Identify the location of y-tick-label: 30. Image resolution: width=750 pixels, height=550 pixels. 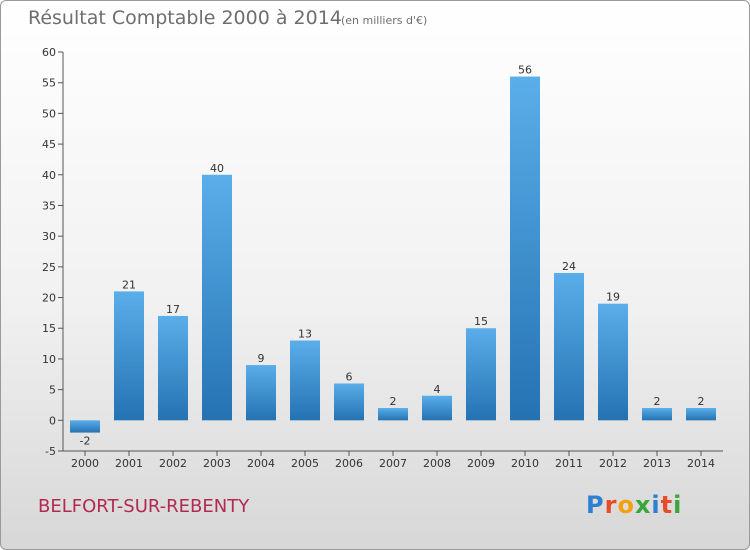
(49, 236).